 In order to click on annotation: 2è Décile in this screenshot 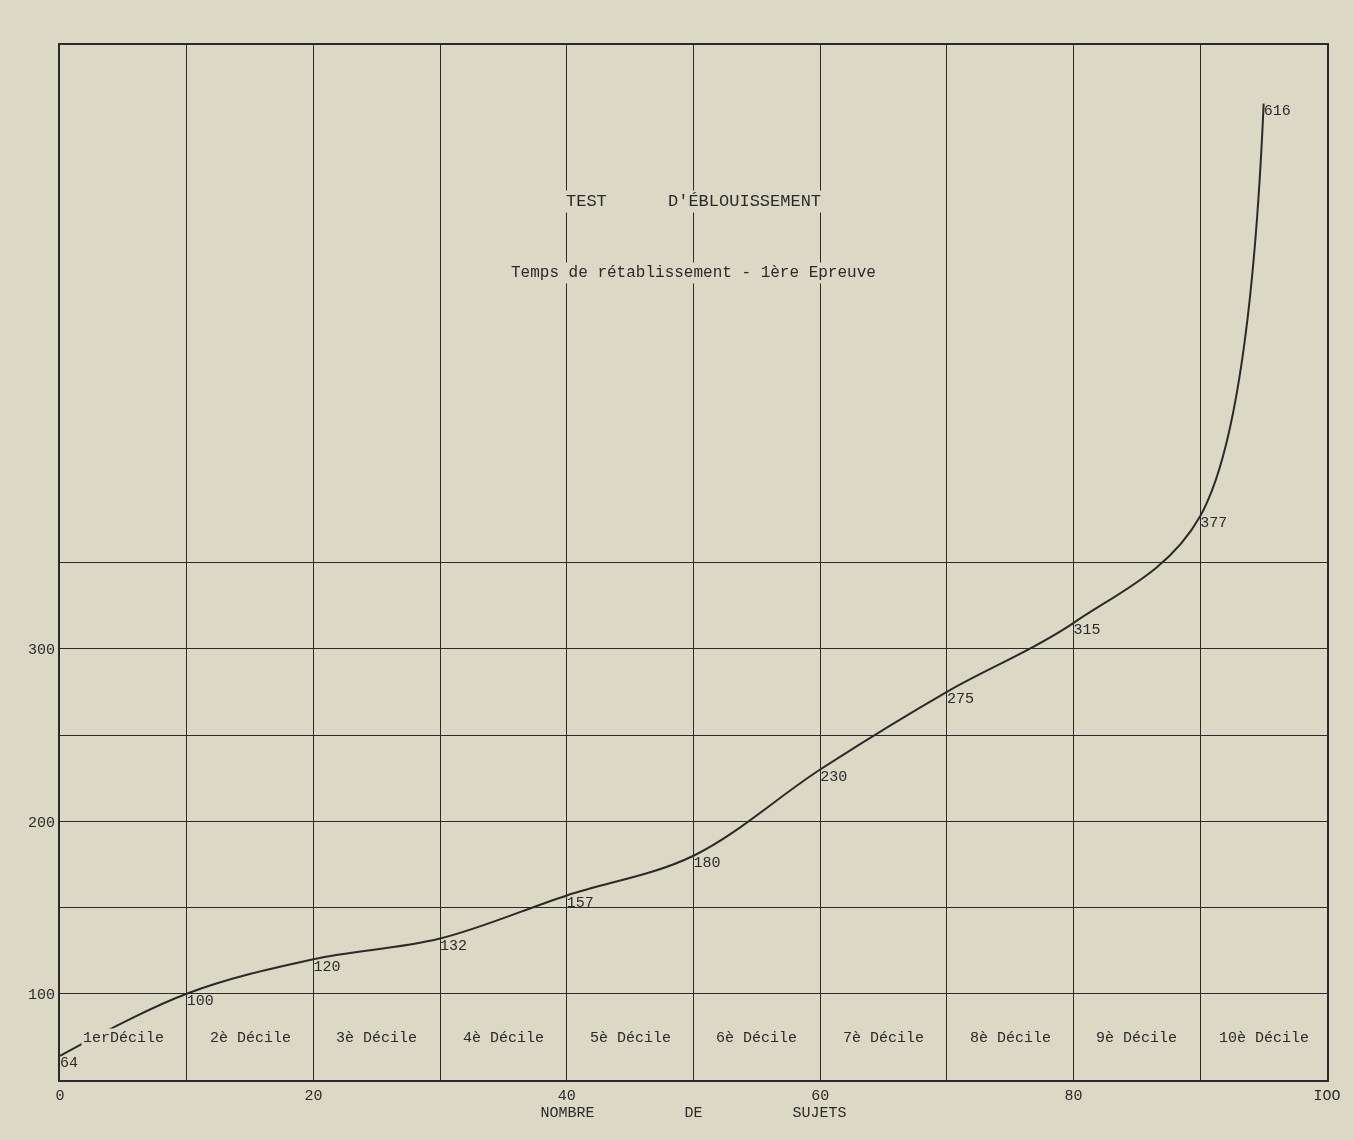, I will do `click(251, 1038)`.